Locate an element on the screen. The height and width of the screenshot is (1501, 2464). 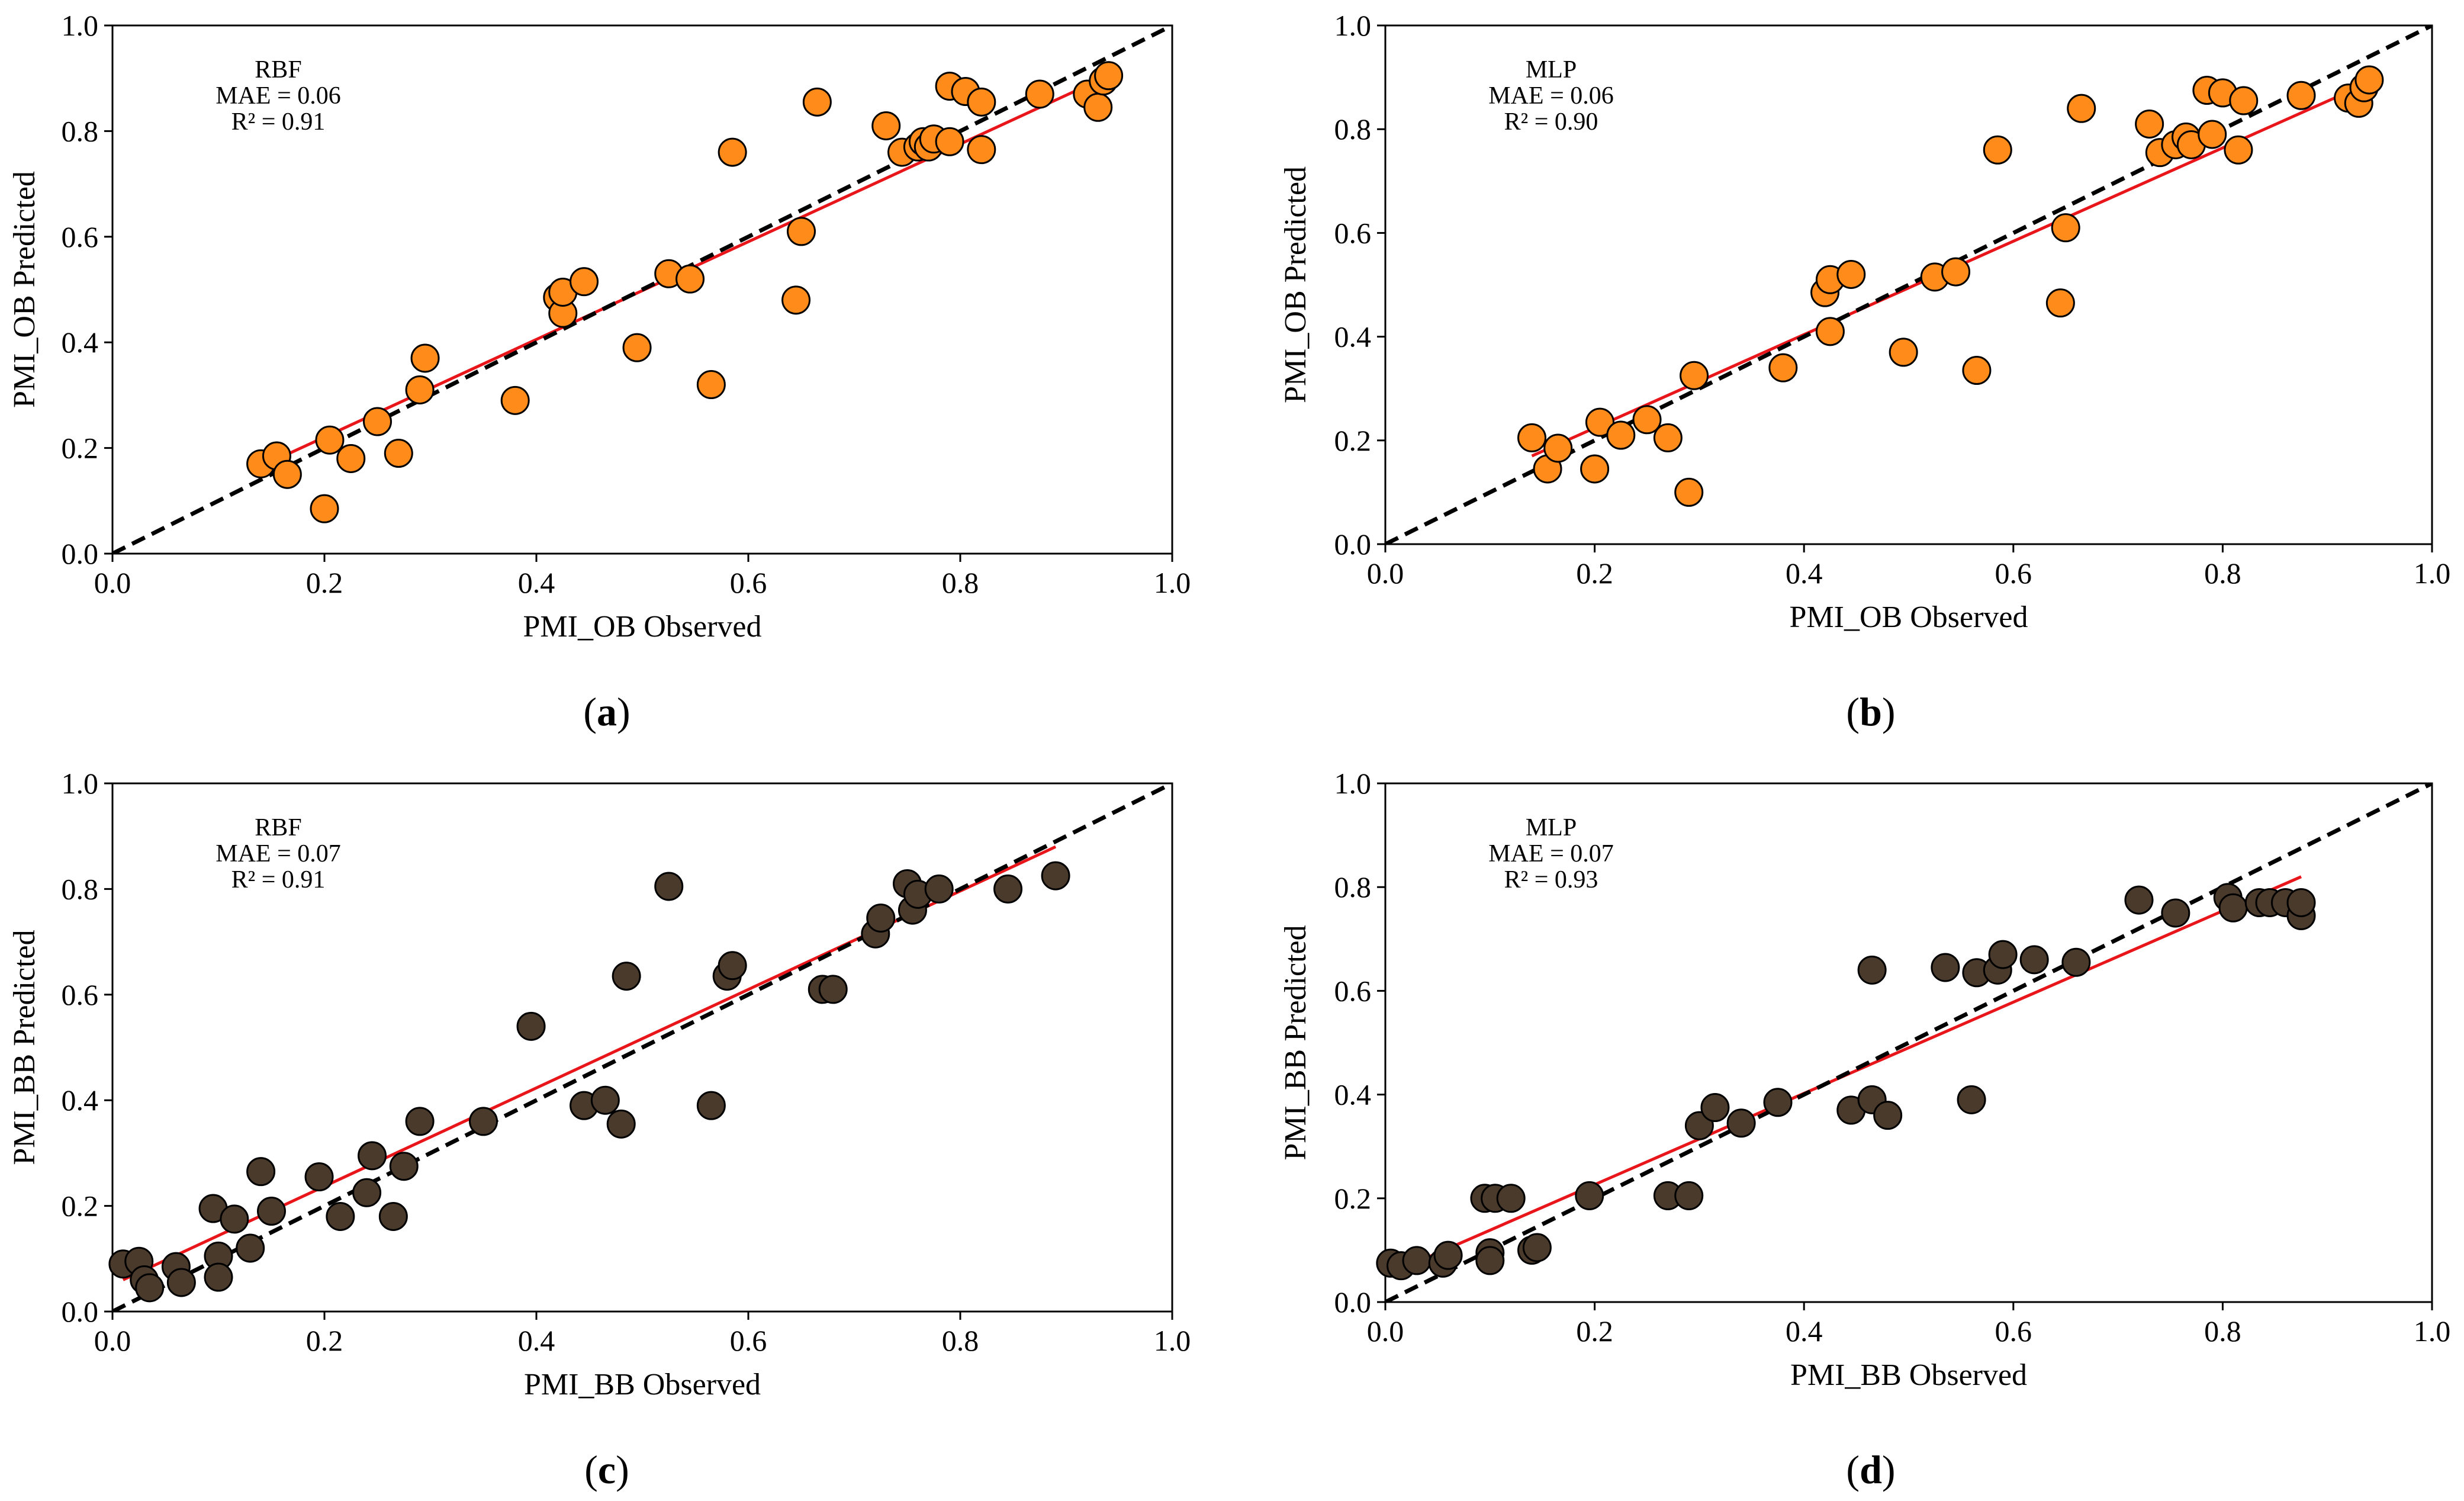
model-annotation: R² = 0.93 is located at coordinates (1551, 880).